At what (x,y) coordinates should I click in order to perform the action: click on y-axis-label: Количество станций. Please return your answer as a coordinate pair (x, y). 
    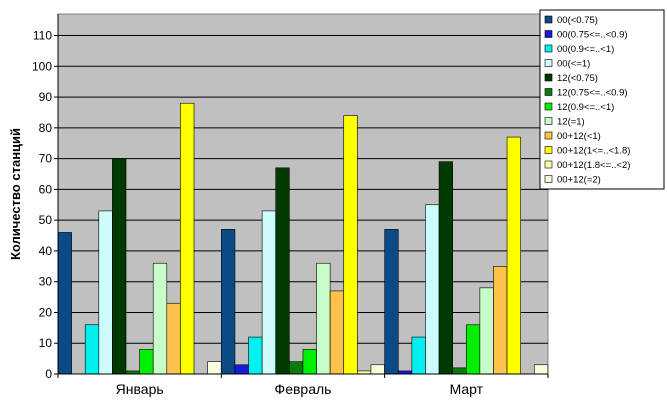
    Looking at the image, I should click on (15, 194).